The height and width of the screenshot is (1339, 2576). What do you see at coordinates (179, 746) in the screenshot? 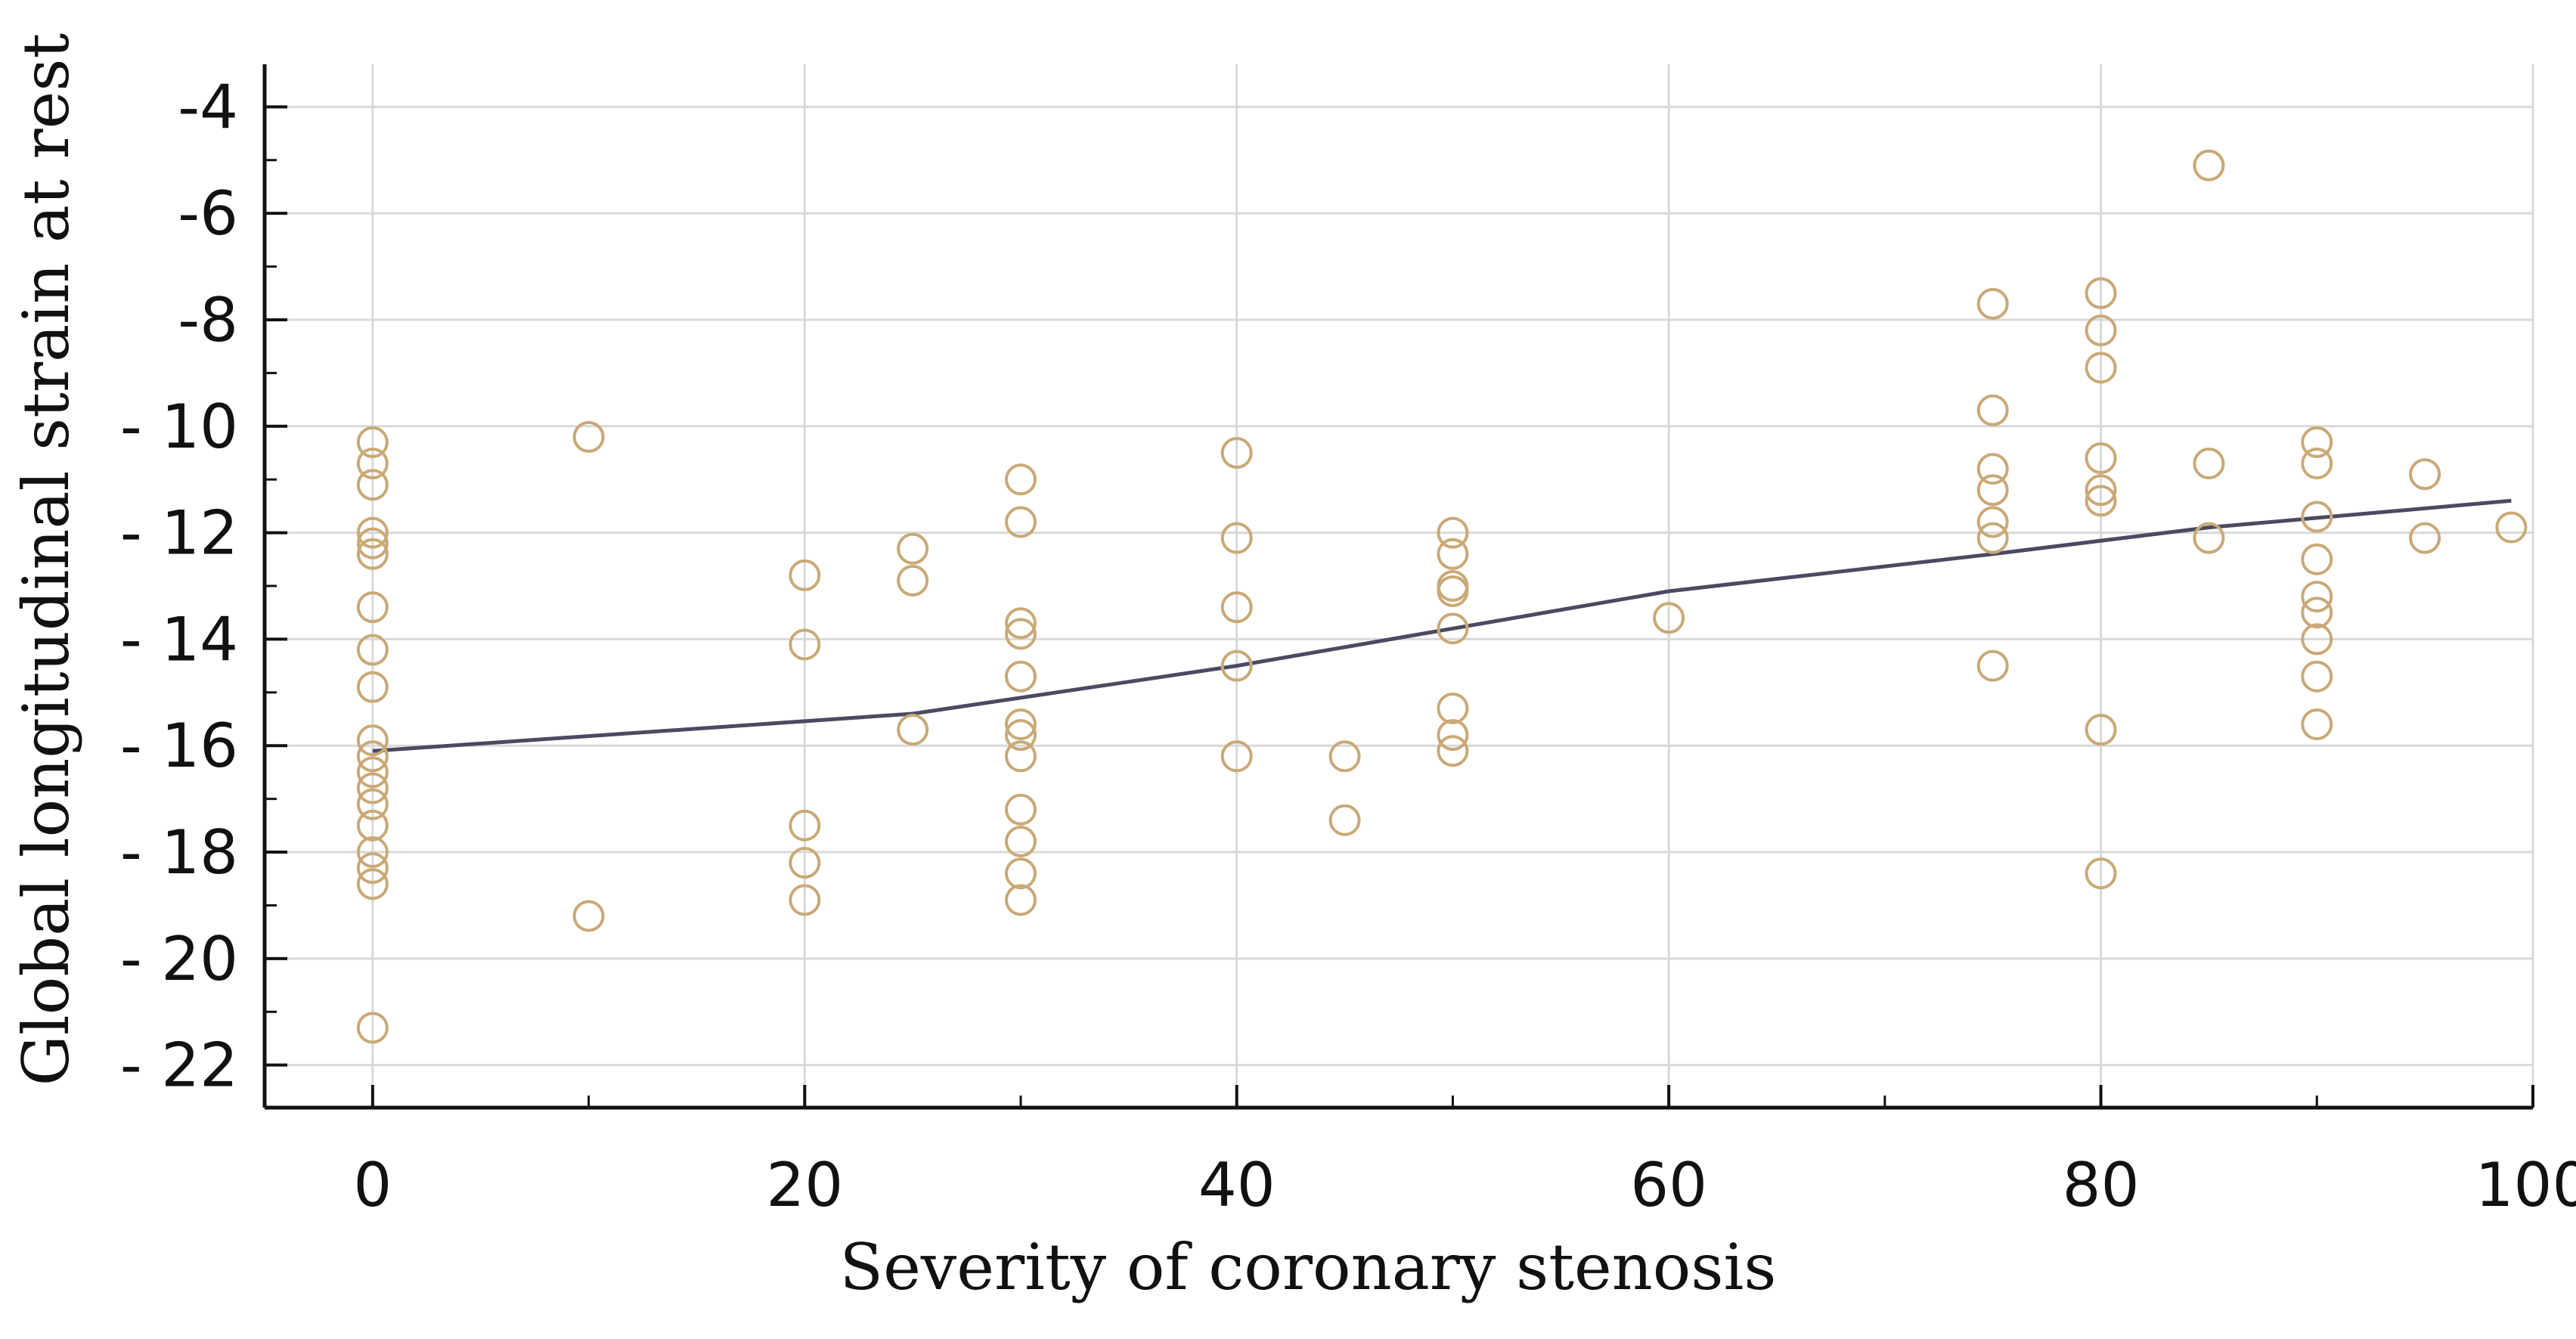
I see `y-tick-label: - 16` at bounding box center [179, 746].